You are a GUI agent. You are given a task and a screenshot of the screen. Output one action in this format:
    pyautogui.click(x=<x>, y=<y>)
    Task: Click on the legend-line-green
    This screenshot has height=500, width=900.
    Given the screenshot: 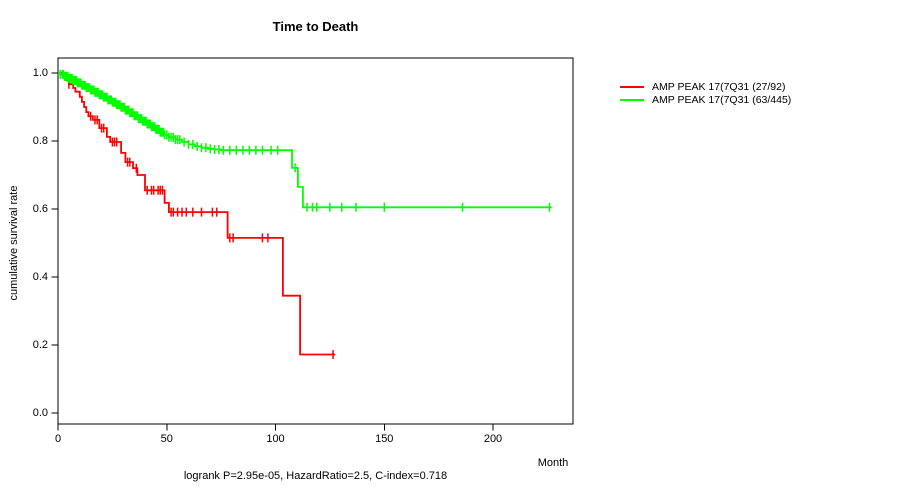 What is the action you would take?
    pyautogui.click(x=632, y=99)
    